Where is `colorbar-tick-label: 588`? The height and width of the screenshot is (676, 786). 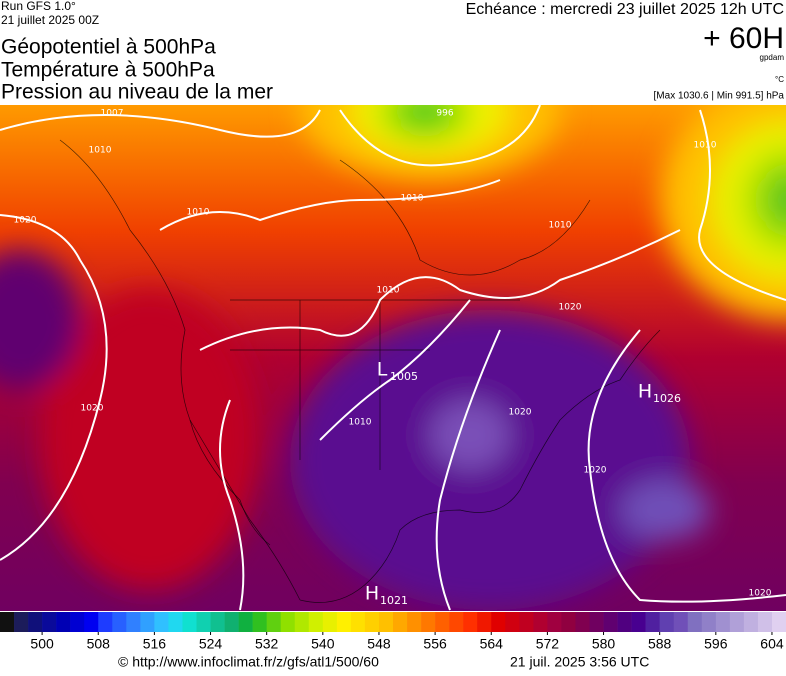
colorbar-tick-label: 588 is located at coordinates (660, 644).